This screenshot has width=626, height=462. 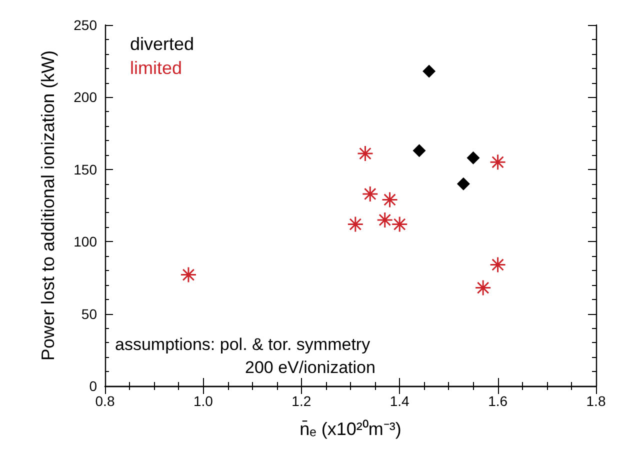 What do you see at coordinates (86, 169) in the screenshot?
I see `y-tick-label: 150` at bounding box center [86, 169].